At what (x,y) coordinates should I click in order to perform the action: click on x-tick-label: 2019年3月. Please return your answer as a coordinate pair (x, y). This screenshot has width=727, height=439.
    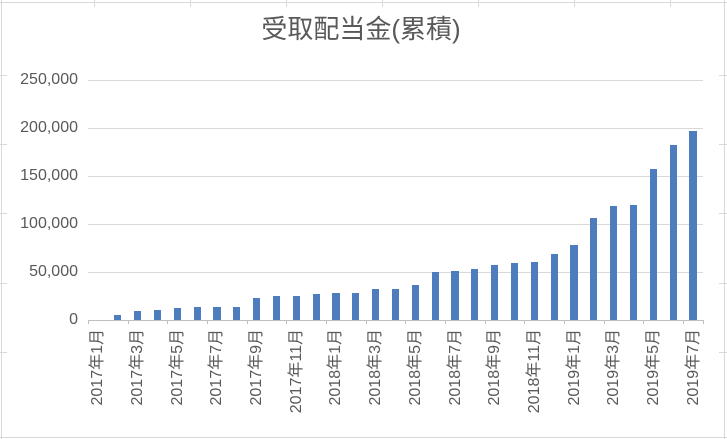
    Looking at the image, I should click on (614, 367).